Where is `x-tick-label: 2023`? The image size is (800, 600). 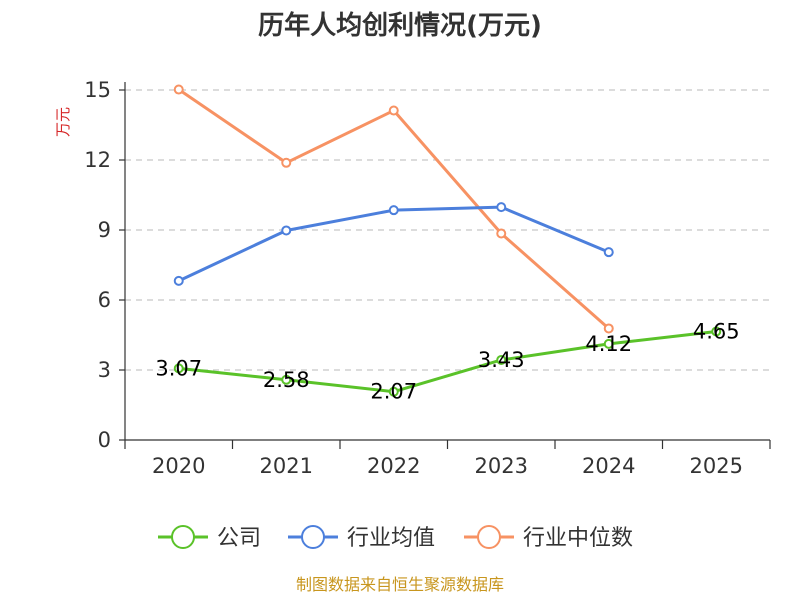
x-tick-label: 2023 is located at coordinates (501, 466).